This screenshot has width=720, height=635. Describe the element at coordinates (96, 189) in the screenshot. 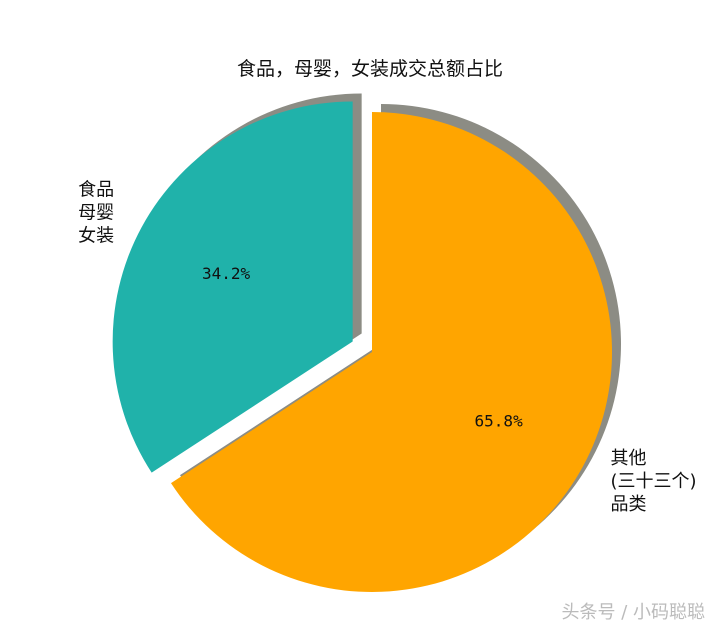

I see `slice-category-line: 食品` at that location.